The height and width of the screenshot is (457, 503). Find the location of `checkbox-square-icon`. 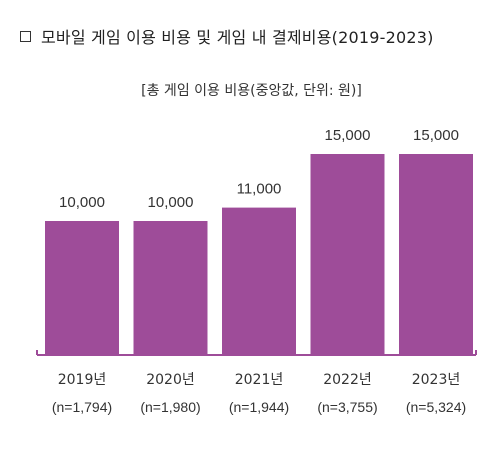

checkbox-square-icon is located at coordinates (25, 36).